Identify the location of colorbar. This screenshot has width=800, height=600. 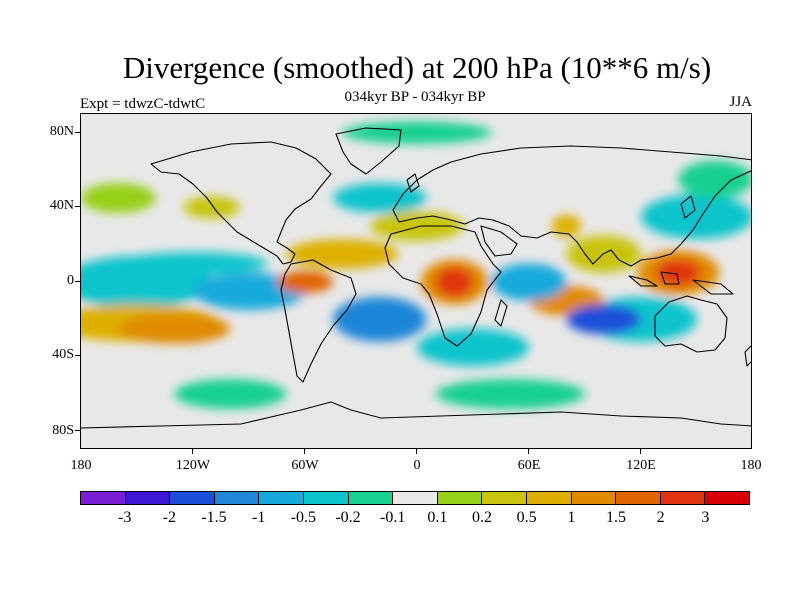
(415, 498).